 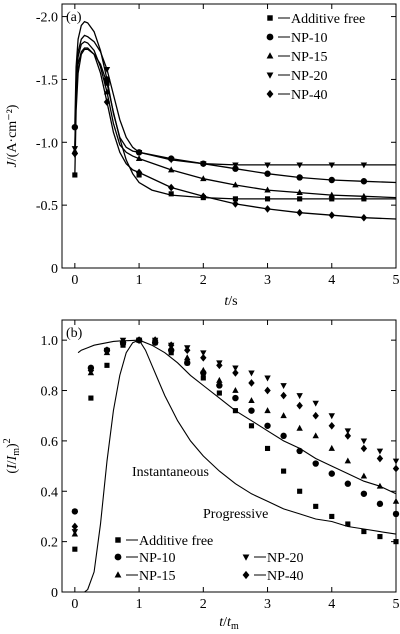 I want to click on panel-a-legend-np-40-marker, so click(x=270, y=94).